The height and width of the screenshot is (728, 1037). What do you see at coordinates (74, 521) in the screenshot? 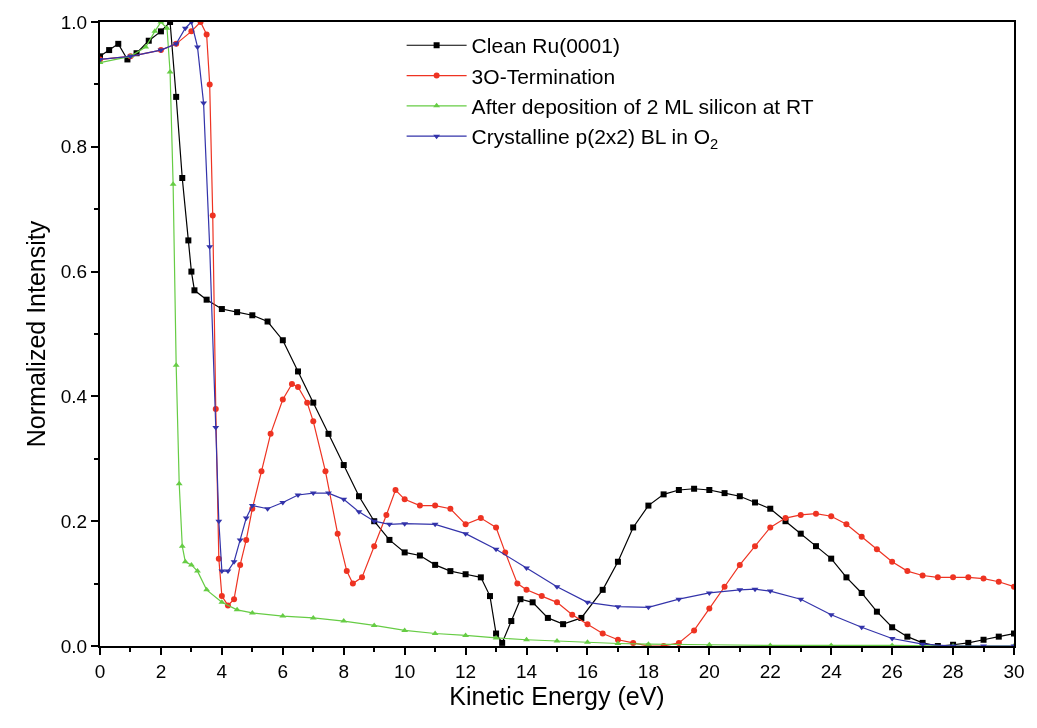
I see `y-tick-label: 0.2` at bounding box center [74, 521].